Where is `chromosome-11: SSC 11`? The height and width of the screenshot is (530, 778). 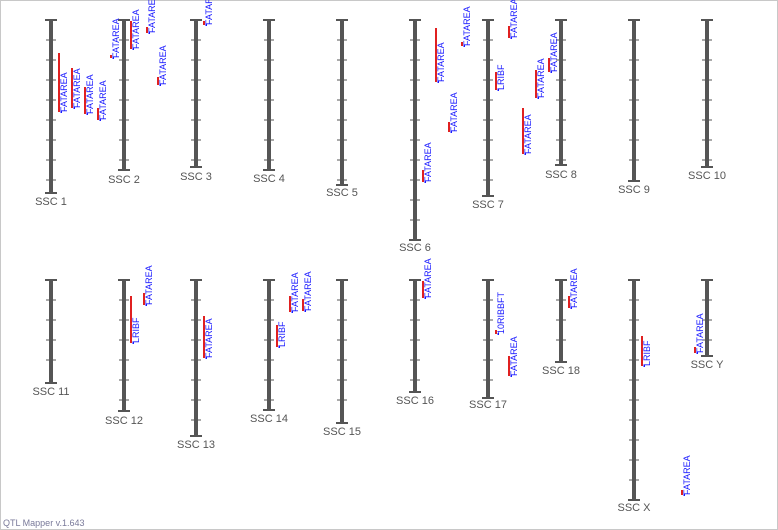
chromosome-11: SSC 11 is located at coordinates (51, 338).